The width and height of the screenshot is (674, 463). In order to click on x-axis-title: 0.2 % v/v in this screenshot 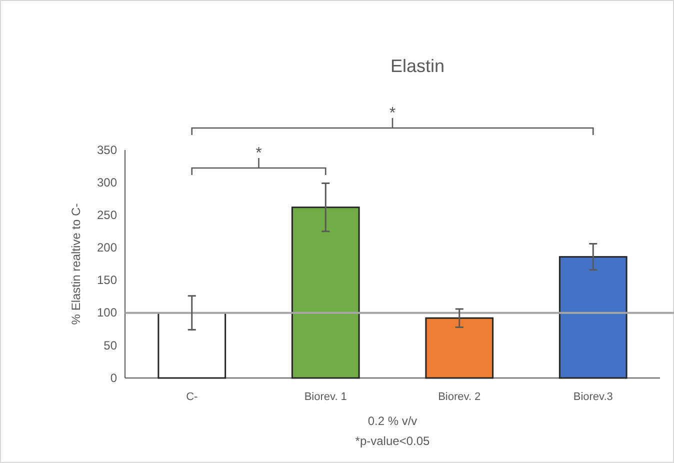, I will do `click(393, 421)`.